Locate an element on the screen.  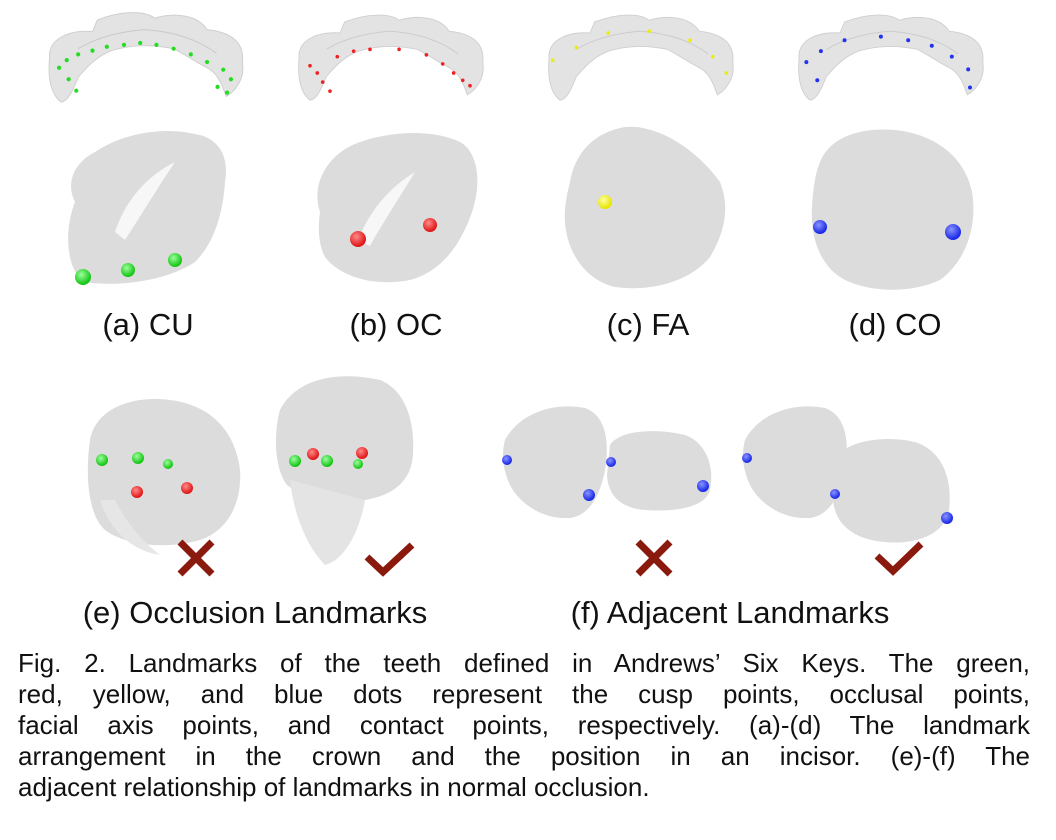
arch-cu is located at coordinates (145, 63).